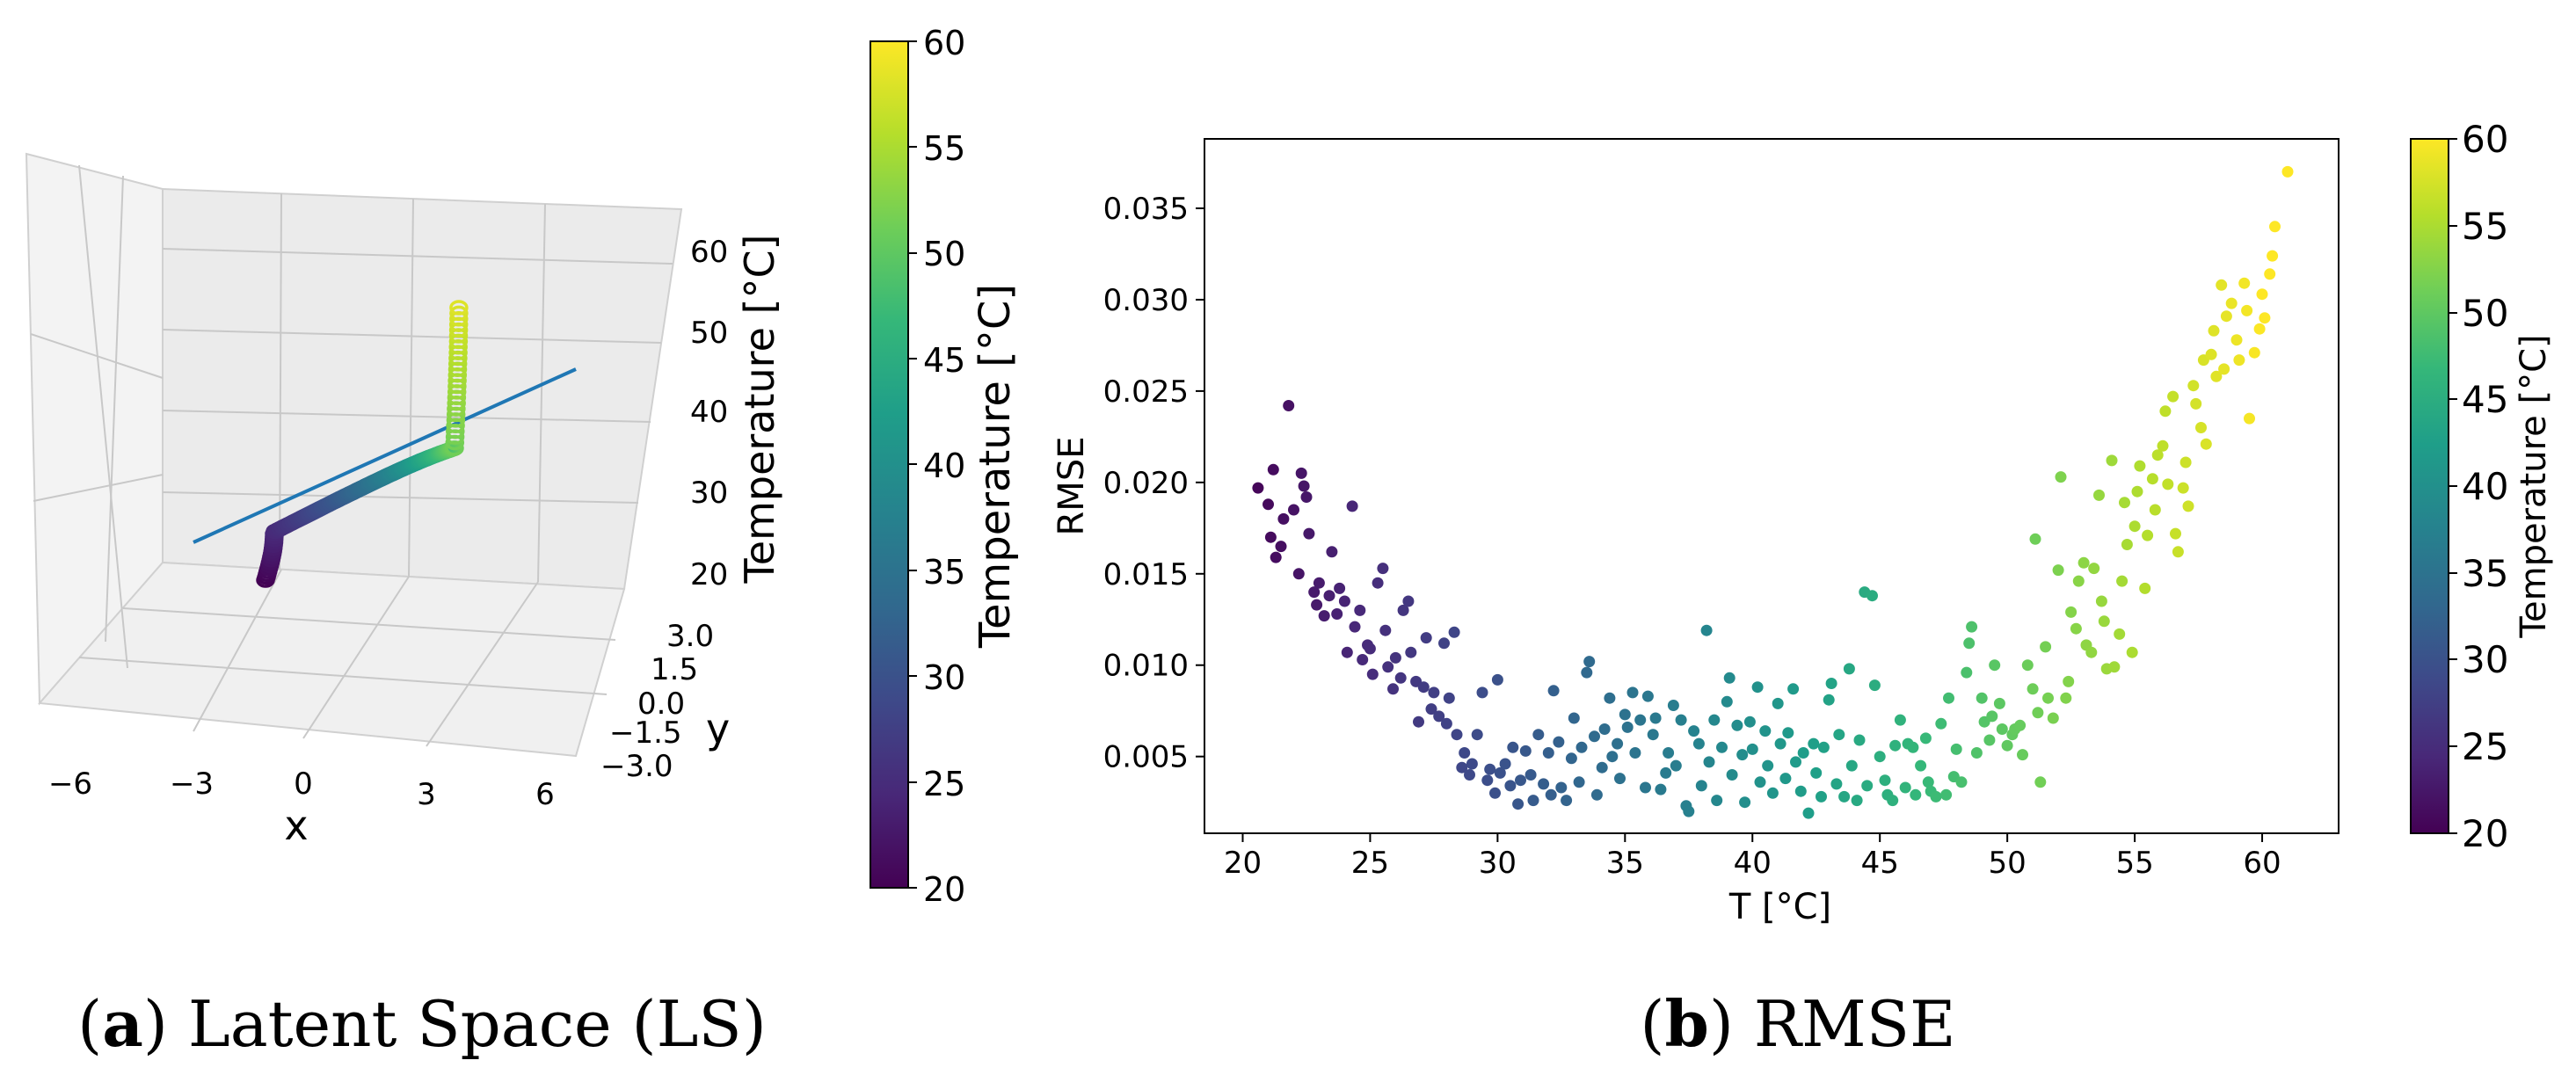  I want to click on x-tick-label: 40, so click(1753, 863).